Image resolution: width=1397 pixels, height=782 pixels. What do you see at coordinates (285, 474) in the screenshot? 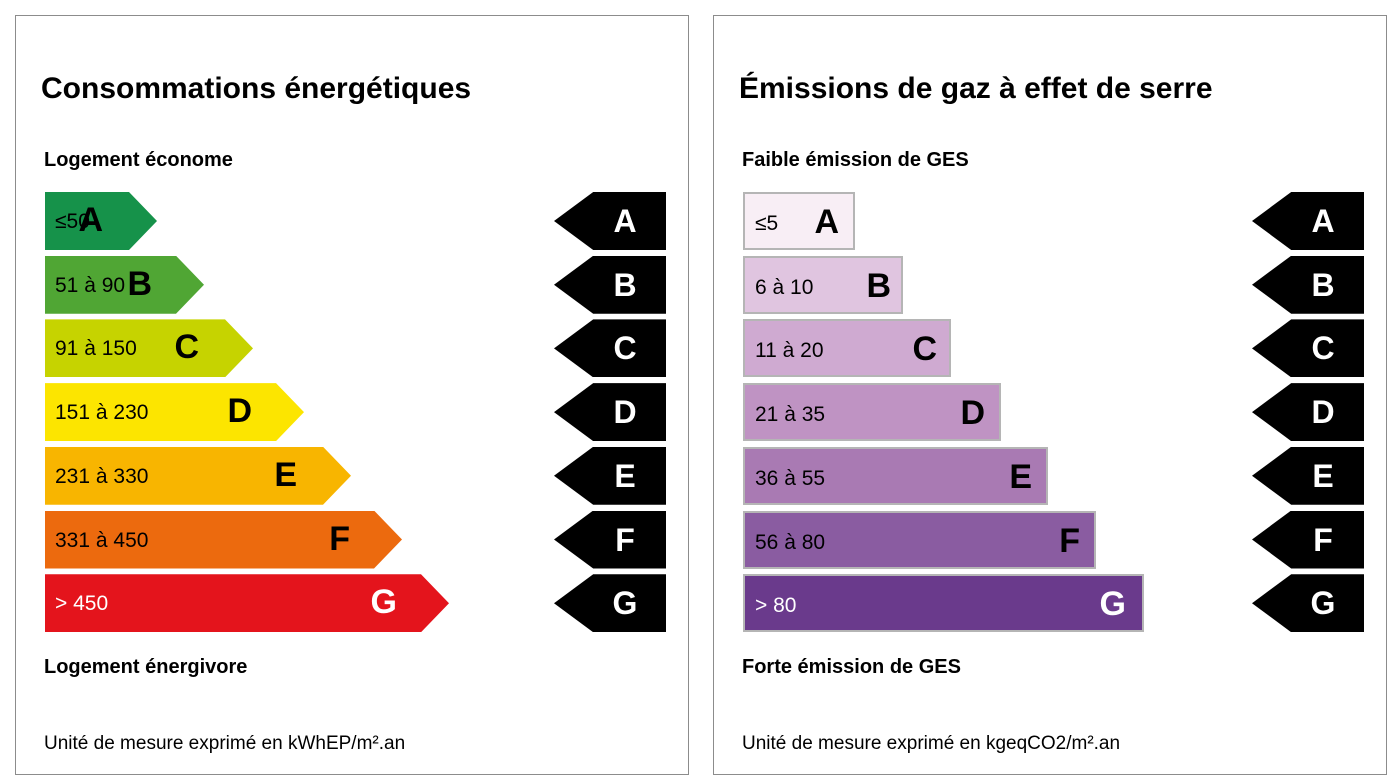
I see `energy-class-letter-e: E` at bounding box center [285, 474].